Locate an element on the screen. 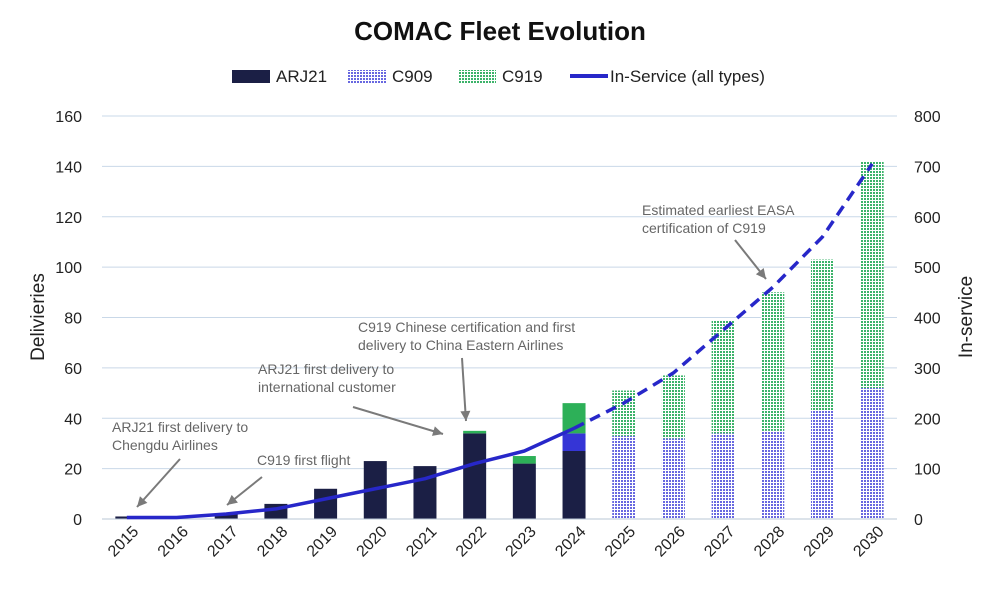 This screenshot has width=1000, height=592. bar-c919-2029 is located at coordinates (822, 335).